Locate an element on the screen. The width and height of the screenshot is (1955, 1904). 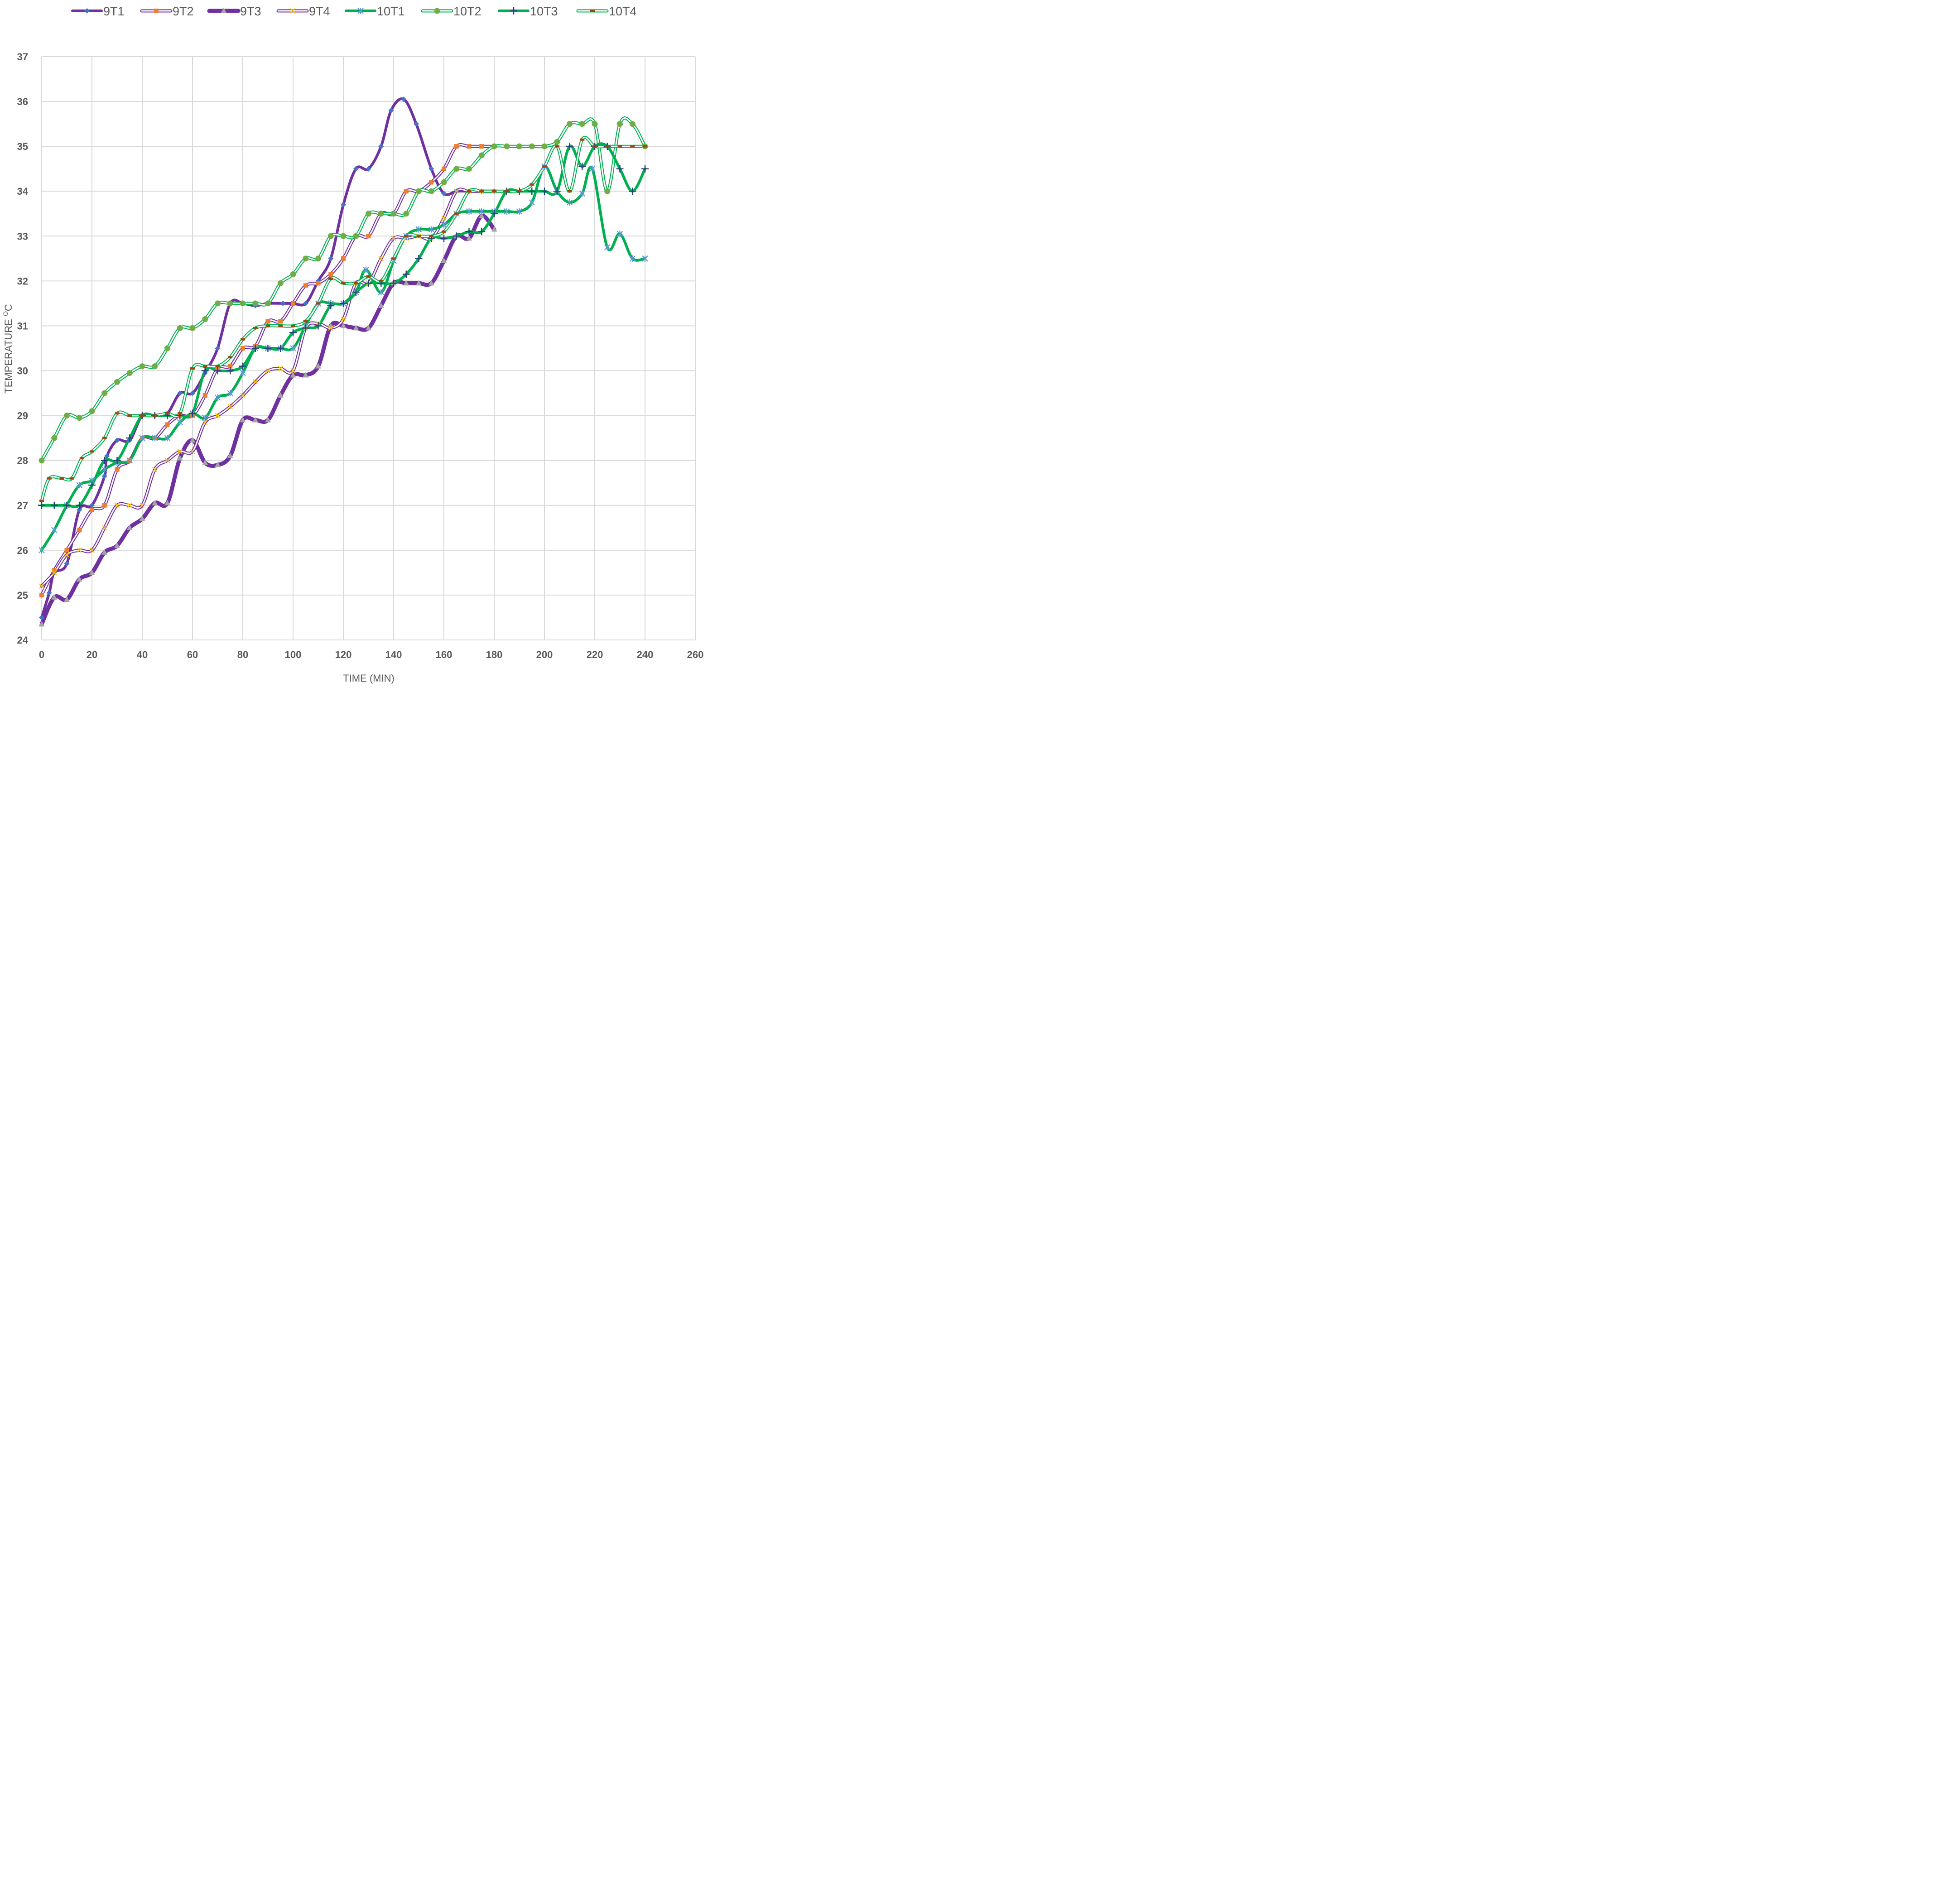
y-tick-label: 27 is located at coordinates (22, 506).